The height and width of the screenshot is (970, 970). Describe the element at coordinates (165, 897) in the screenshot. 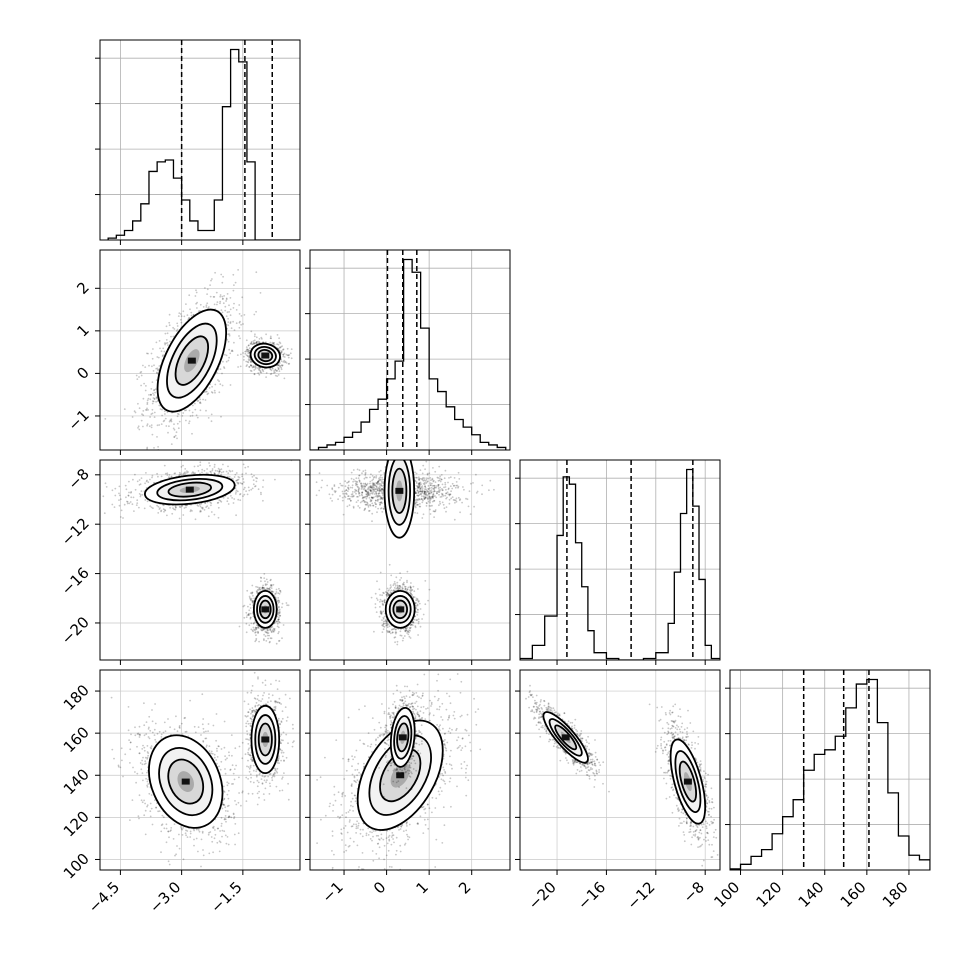

I see `x-tick-label-0-1: −3.0` at that location.